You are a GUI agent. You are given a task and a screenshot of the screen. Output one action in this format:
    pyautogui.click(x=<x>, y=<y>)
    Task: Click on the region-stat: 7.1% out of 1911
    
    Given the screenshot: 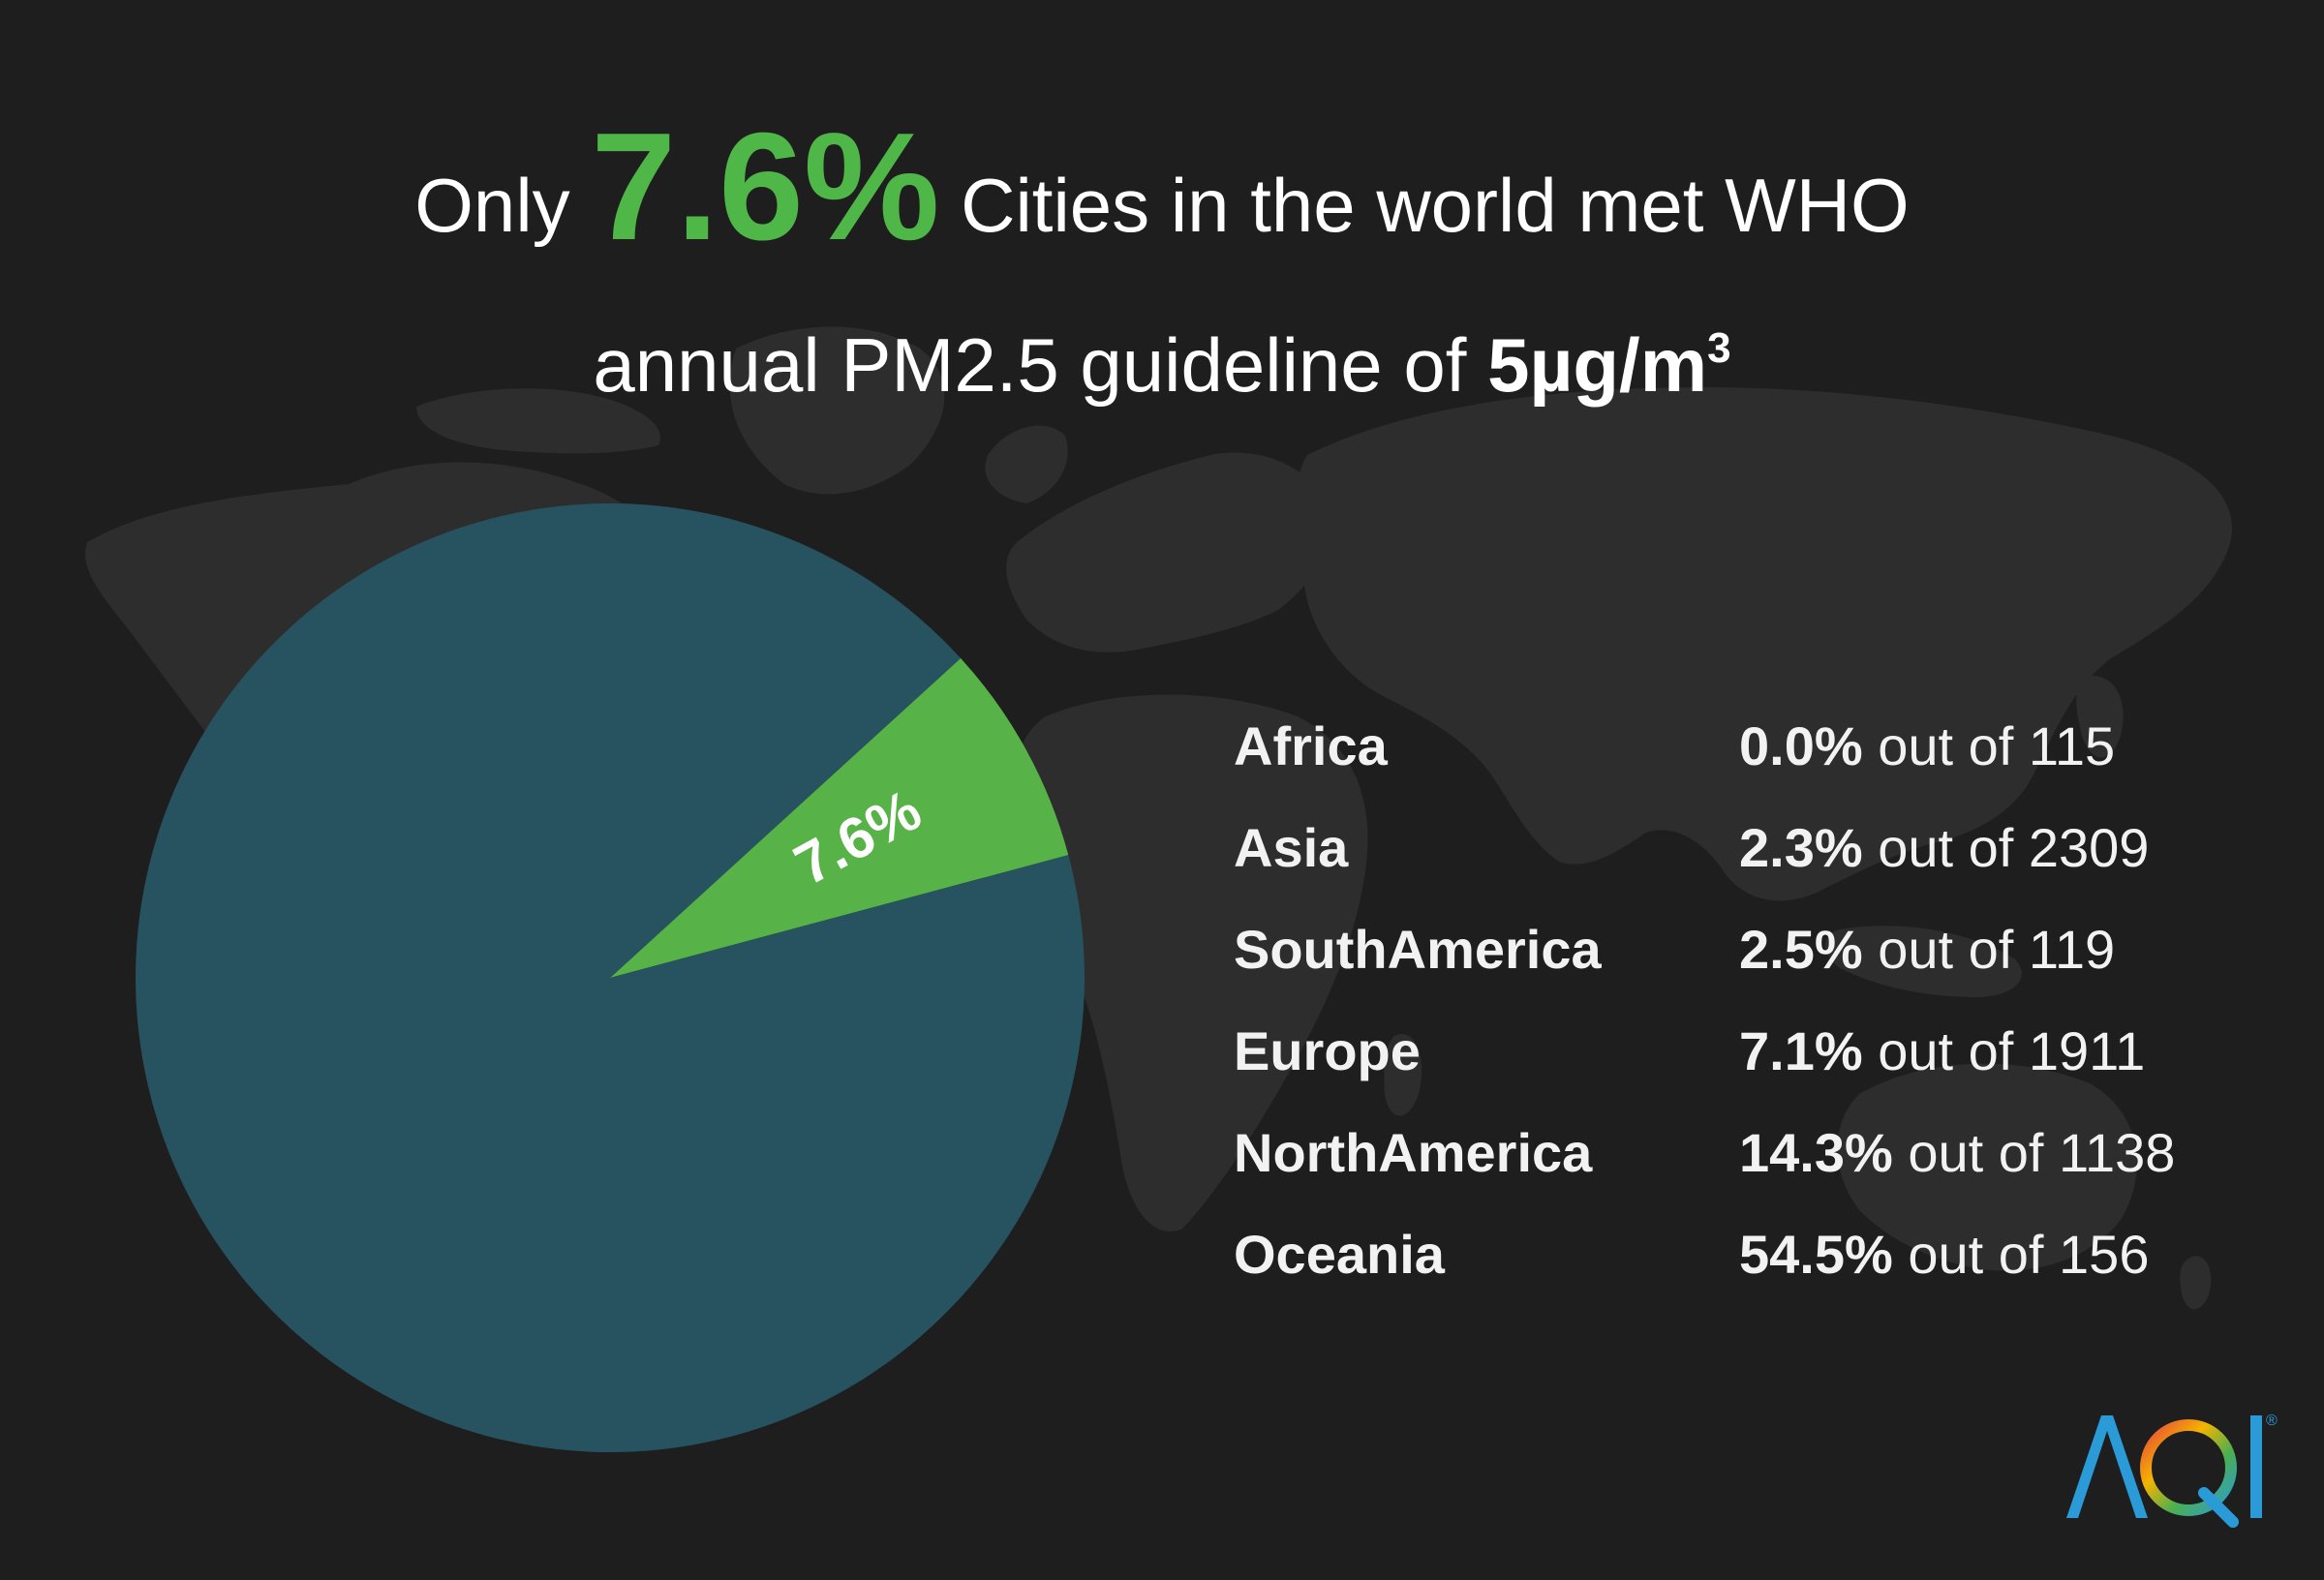 What is the action you would take?
    pyautogui.click(x=1942, y=1051)
    